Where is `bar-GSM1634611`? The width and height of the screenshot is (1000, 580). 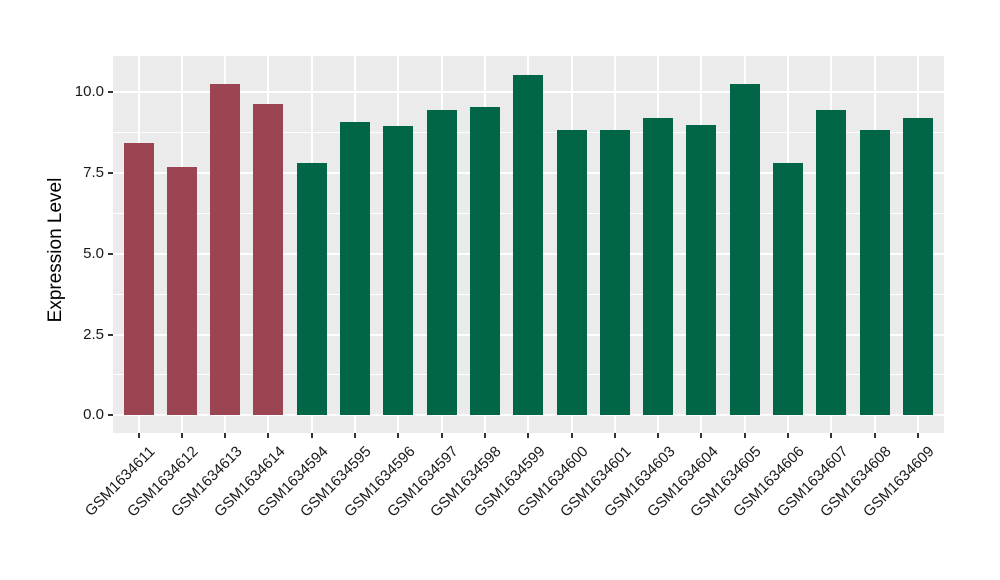
bar-GSM1634611 is located at coordinates (138, 279).